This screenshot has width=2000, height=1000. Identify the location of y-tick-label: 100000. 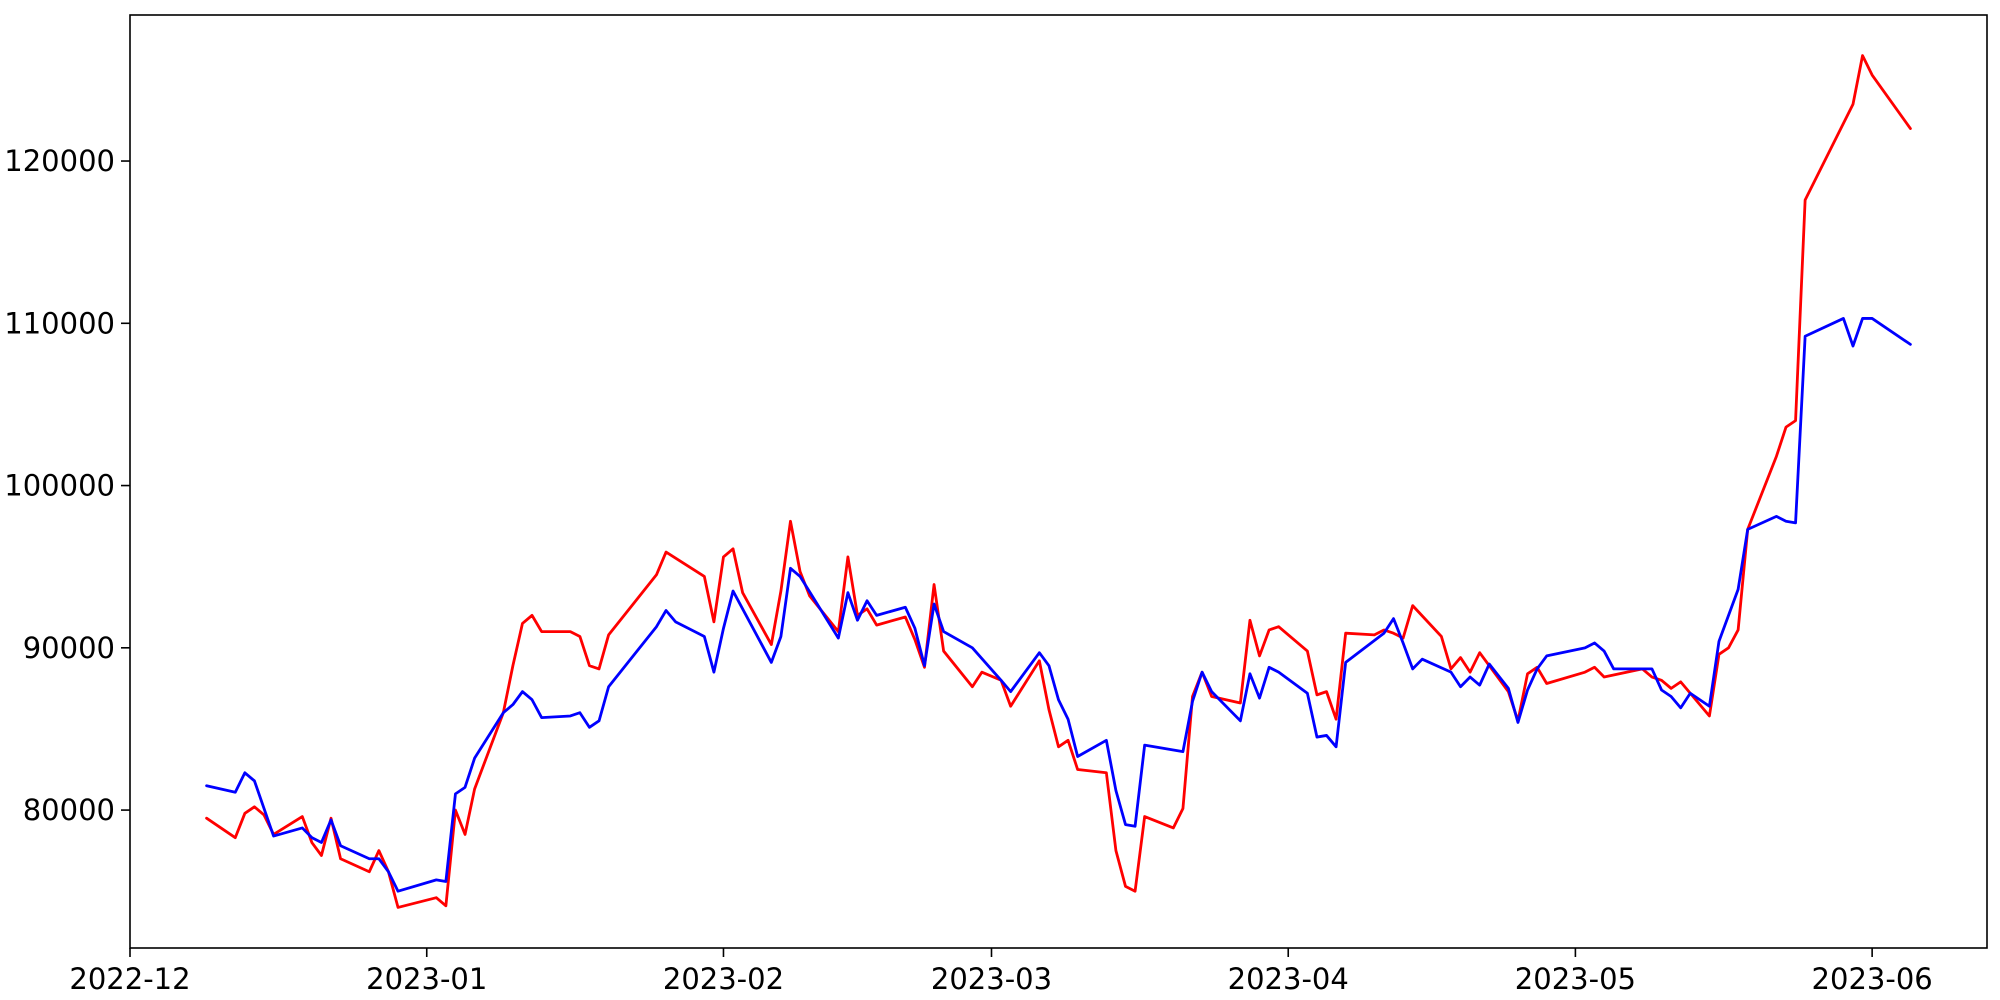
(59, 486).